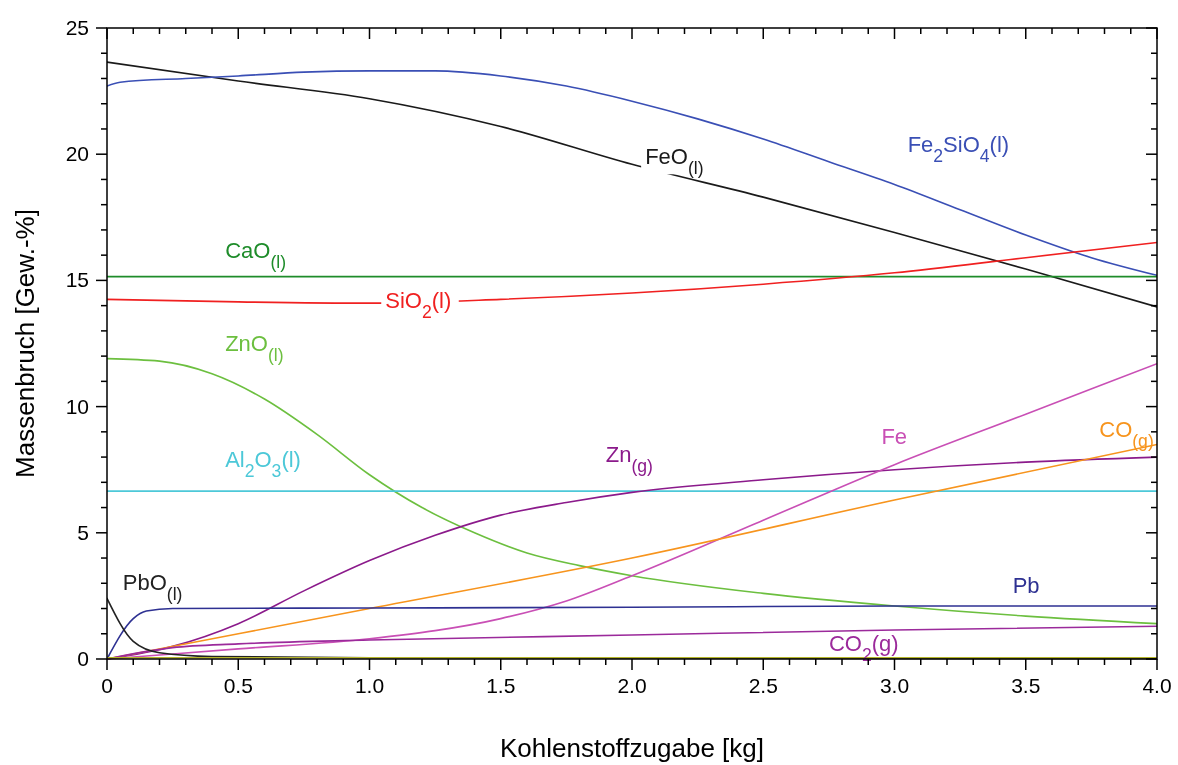 This screenshot has height=765, width=1178. Describe the element at coordinates (1026, 685) in the screenshot. I see `x-tick-label: 3.5` at that location.